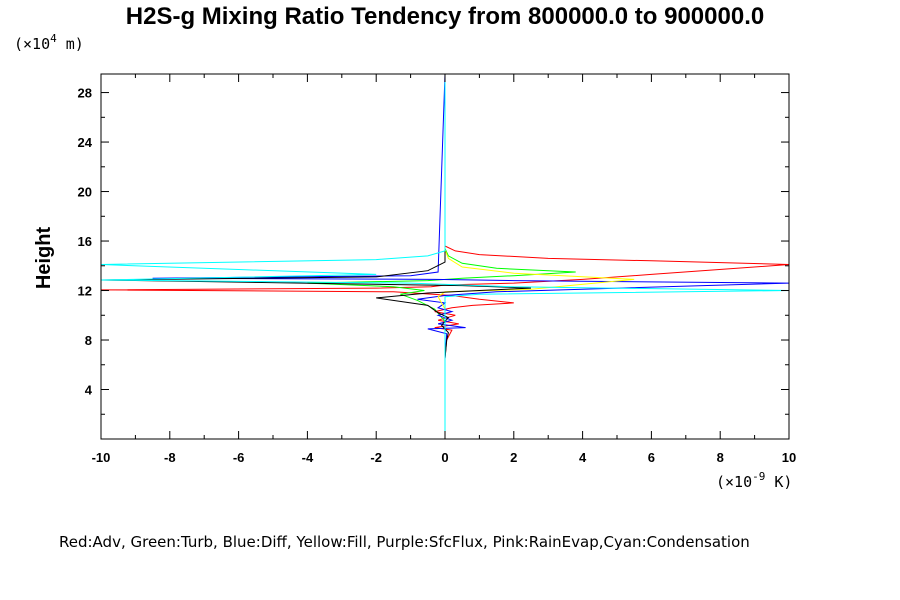 The image size is (900, 600). What do you see at coordinates (85, 142) in the screenshot?
I see `y-tick-label: 24` at bounding box center [85, 142].